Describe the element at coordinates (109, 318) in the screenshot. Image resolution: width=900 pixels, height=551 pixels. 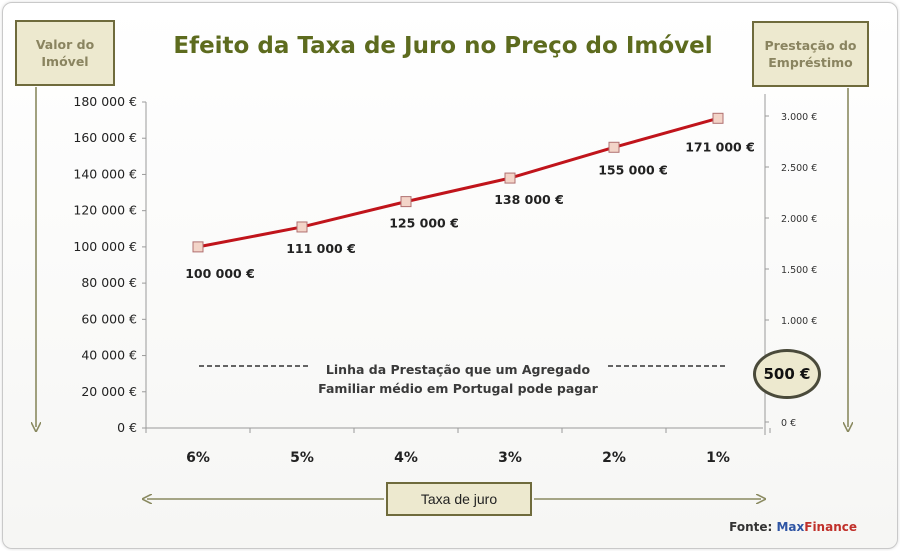
I see `y-tick-label: 60 000 €` at that location.